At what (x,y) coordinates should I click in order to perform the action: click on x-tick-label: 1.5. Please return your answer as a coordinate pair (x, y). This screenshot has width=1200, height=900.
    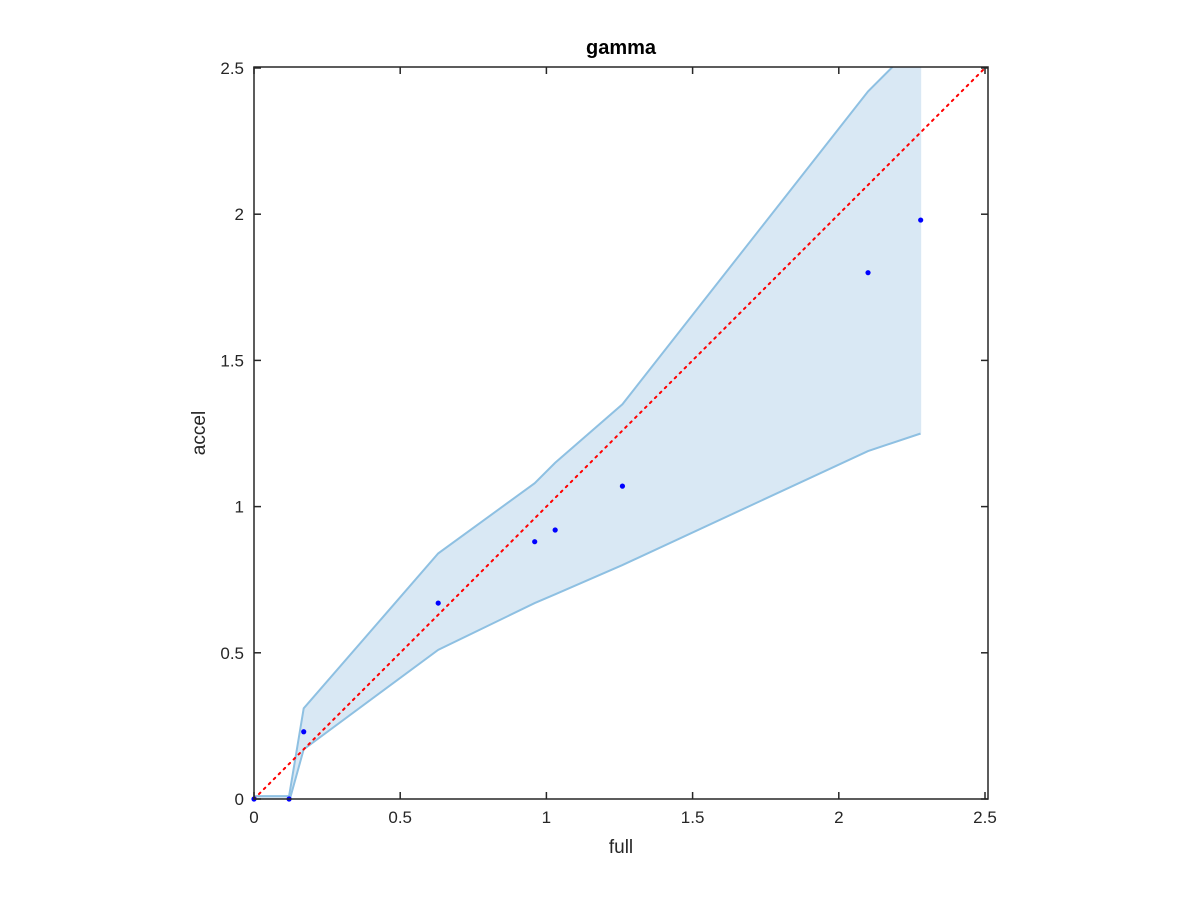
    Looking at the image, I should click on (693, 817).